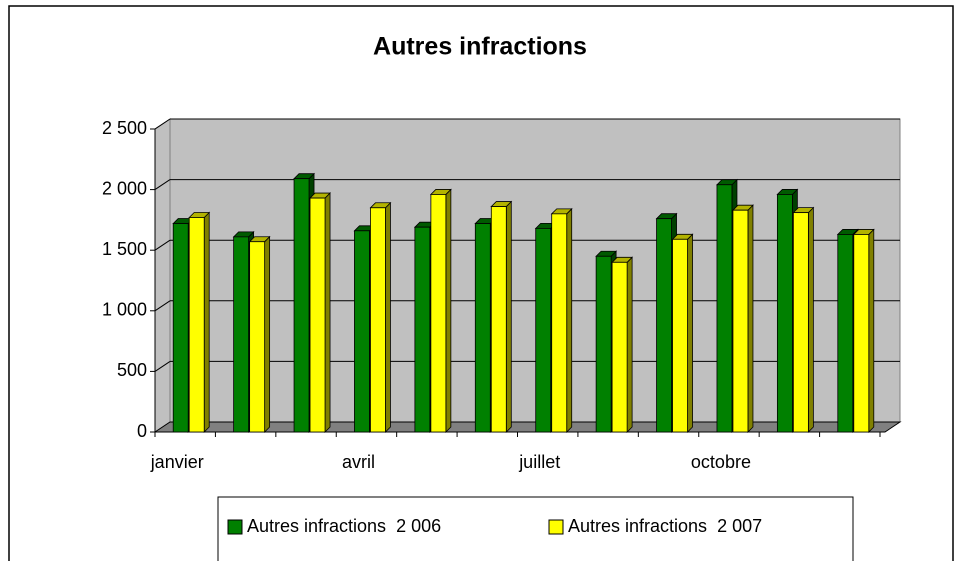 This screenshot has width=961, height=561. What do you see at coordinates (535, 528) in the screenshot?
I see `legend-frame` at bounding box center [535, 528].